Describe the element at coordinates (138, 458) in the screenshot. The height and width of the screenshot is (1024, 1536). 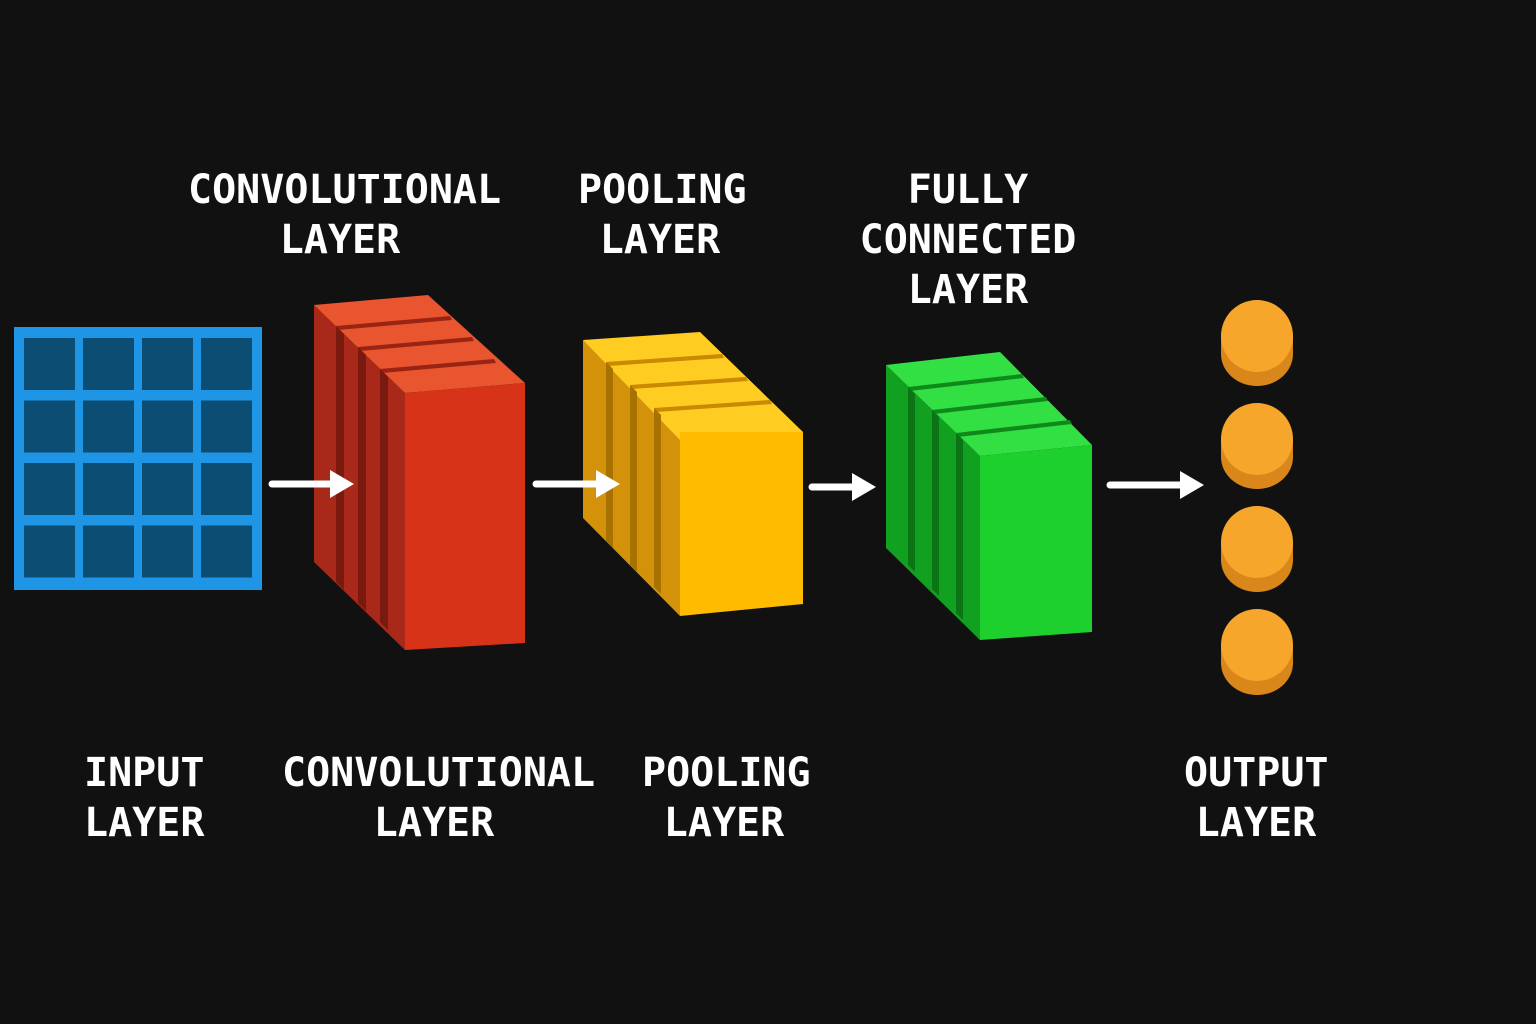
I see `input-layer-grid-icon` at that location.